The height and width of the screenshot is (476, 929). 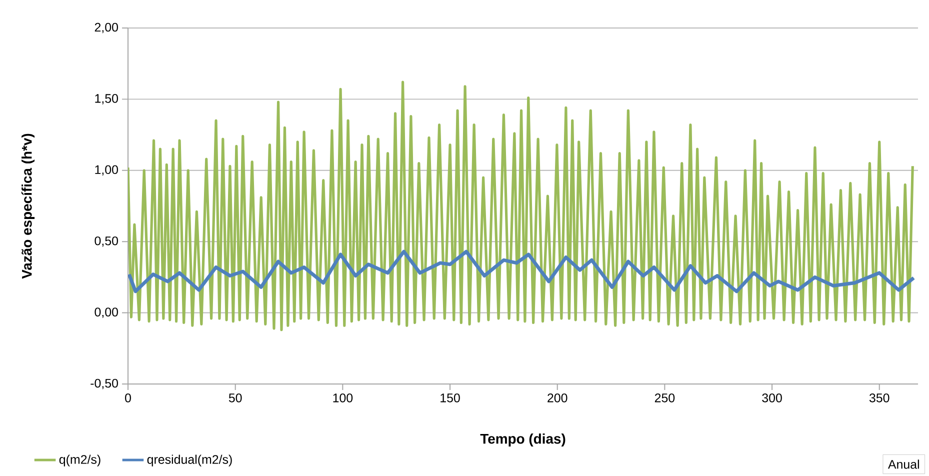 What do you see at coordinates (558, 398) in the screenshot?
I see `x-tick-label: 200` at bounding box center [558, 398].